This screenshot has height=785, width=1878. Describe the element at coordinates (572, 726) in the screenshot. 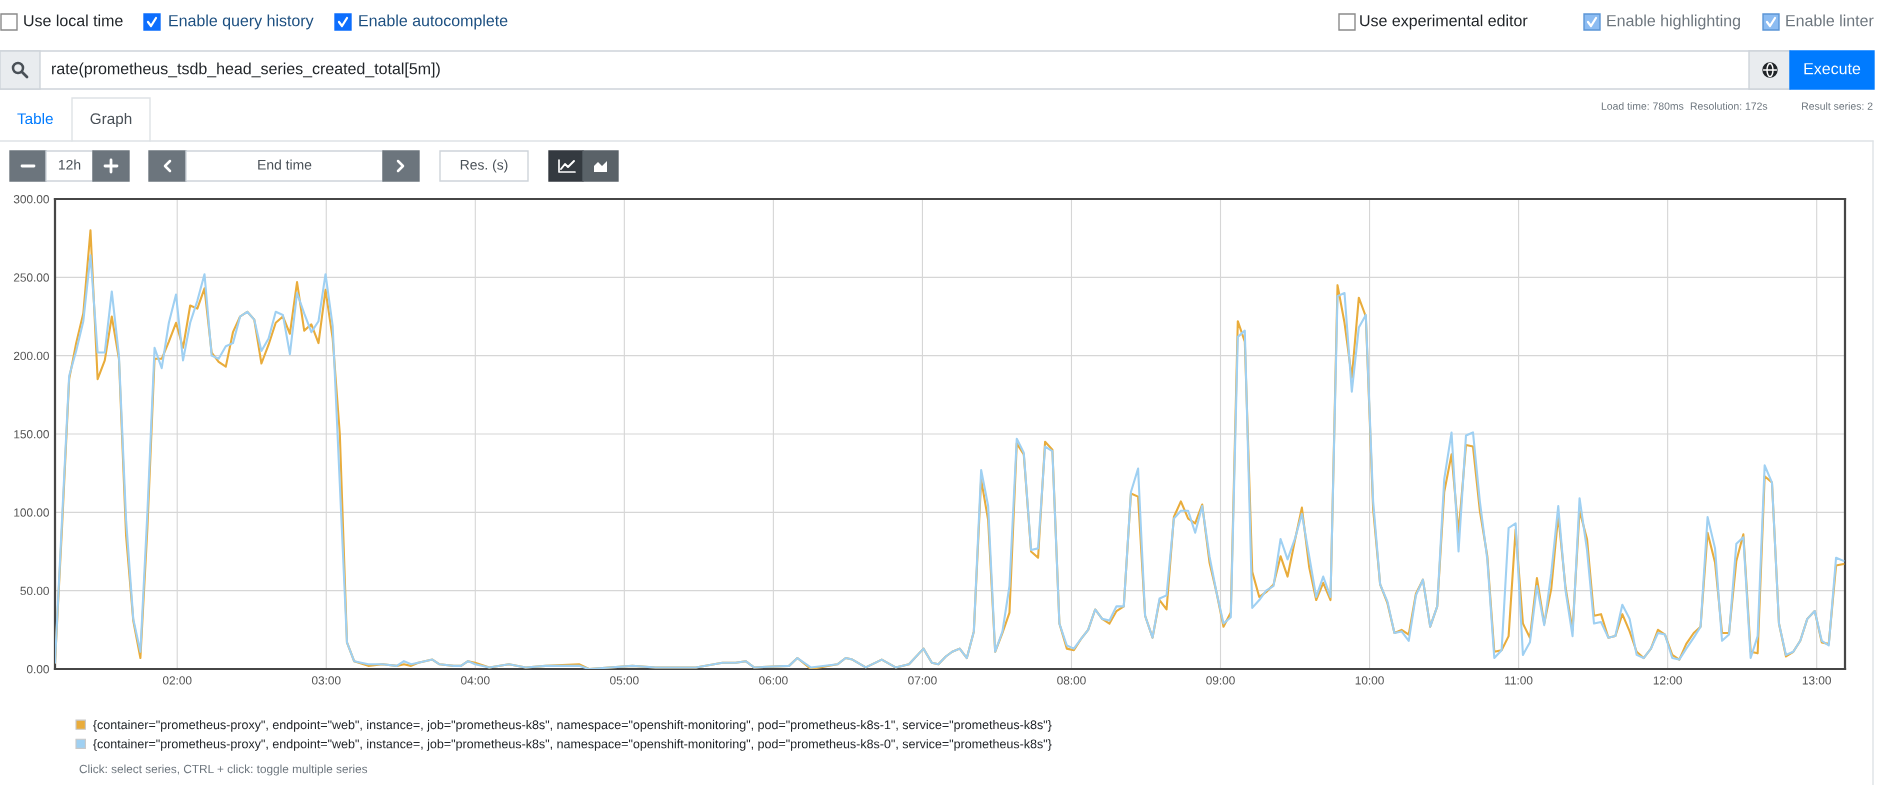

I see `legend-label: {container="prometheus-proxy", endpoint="web", instance=, job="prometheus-k8s", namespace="openshift-monitoring", pod="prometheus-k8s-1", service="prometheus-k8s"}` at that location.